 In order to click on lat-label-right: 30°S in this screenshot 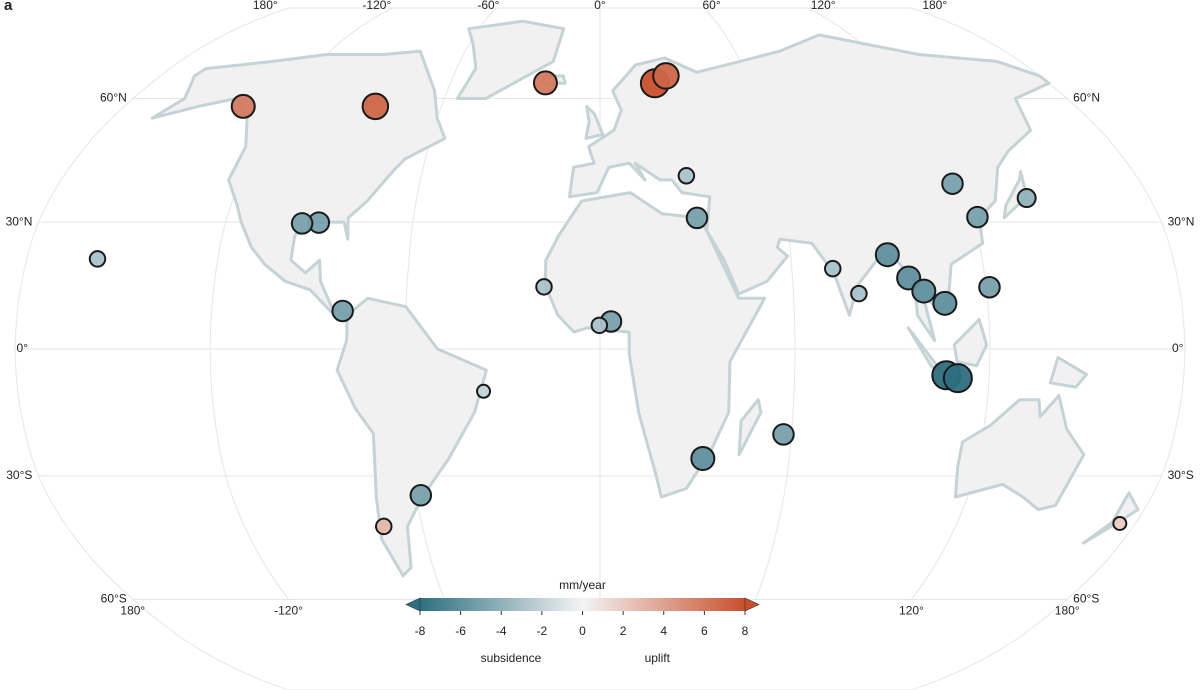, I will do `click(1181, 475)`.